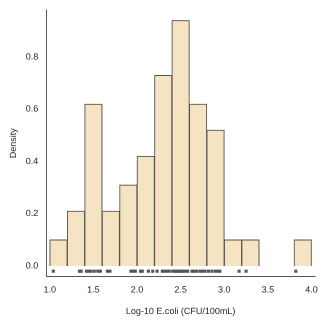 This screenshot has height=325, width=327. Describe the element at coordinates (137, 289) in the screenshot. I see `x-tick-label: 2.0` at that location.